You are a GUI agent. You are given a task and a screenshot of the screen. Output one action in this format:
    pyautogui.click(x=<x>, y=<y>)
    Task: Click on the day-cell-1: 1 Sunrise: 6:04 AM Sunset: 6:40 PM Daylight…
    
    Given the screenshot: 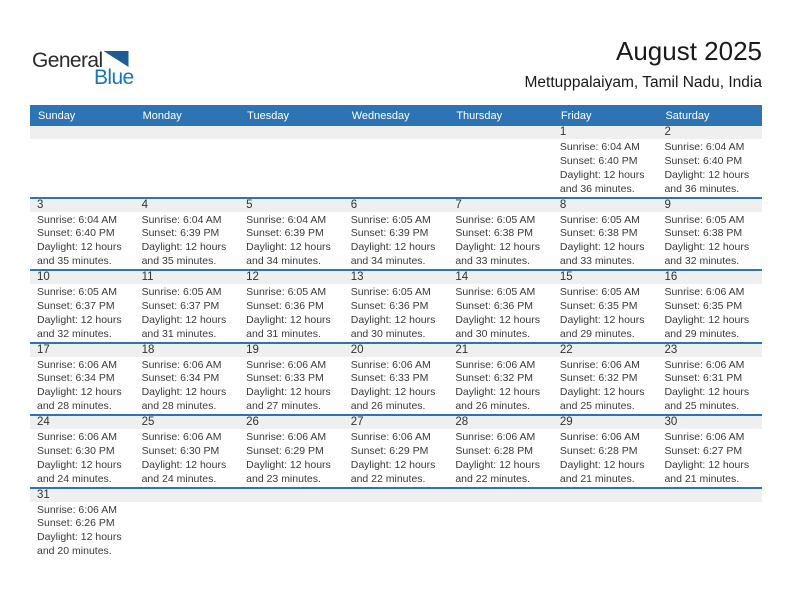 What is the action you would take?
    pyautogui.click(x=605, y=161)
    